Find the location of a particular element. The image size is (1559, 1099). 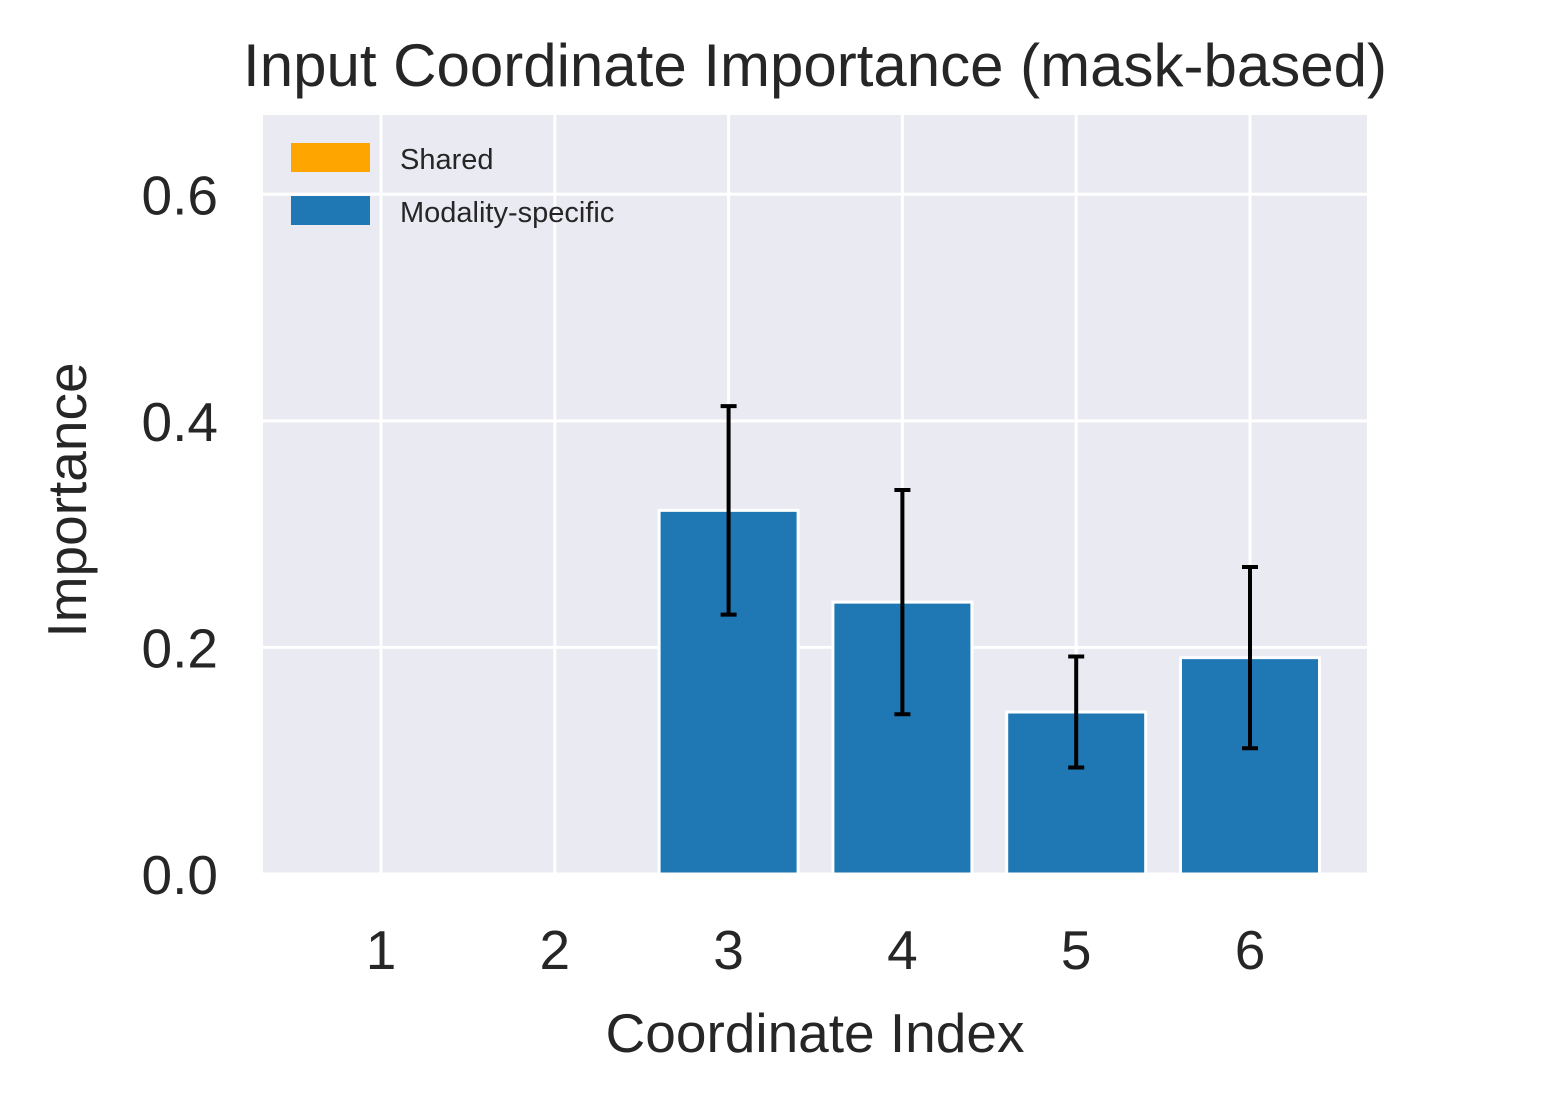

x-tick-label: 1 is located at coordinates (381, 950).